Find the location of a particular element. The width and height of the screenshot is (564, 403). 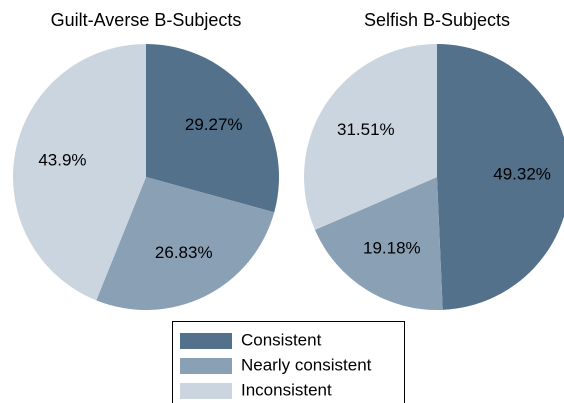

data-label: 29.27% is located at coordinates (214, 124).